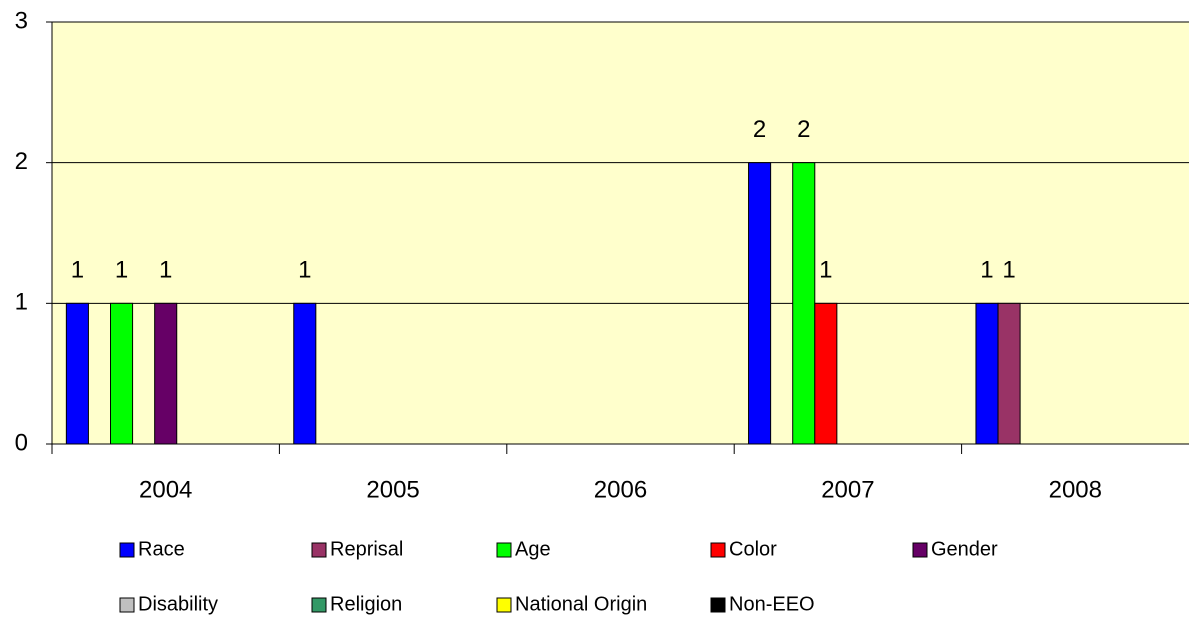  Describe the element at coordinates (165, 489) in the screenshot. I see `x-tick-label: 2004` at that location.